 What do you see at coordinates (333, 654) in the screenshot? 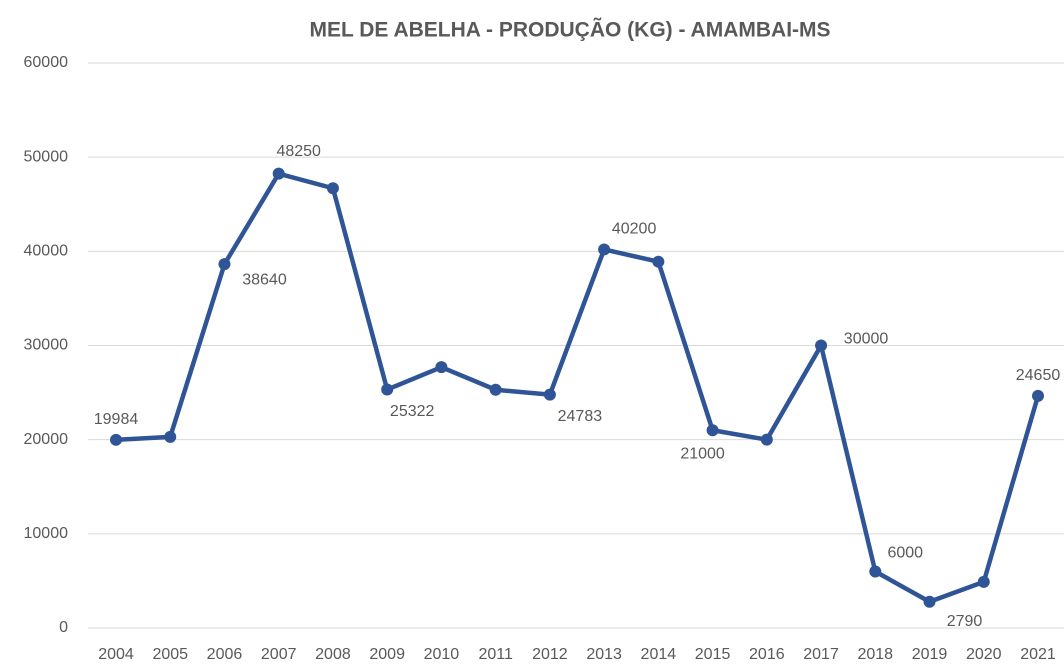
I see `x-tick-label: 2008` at bounding box center [333, 654].